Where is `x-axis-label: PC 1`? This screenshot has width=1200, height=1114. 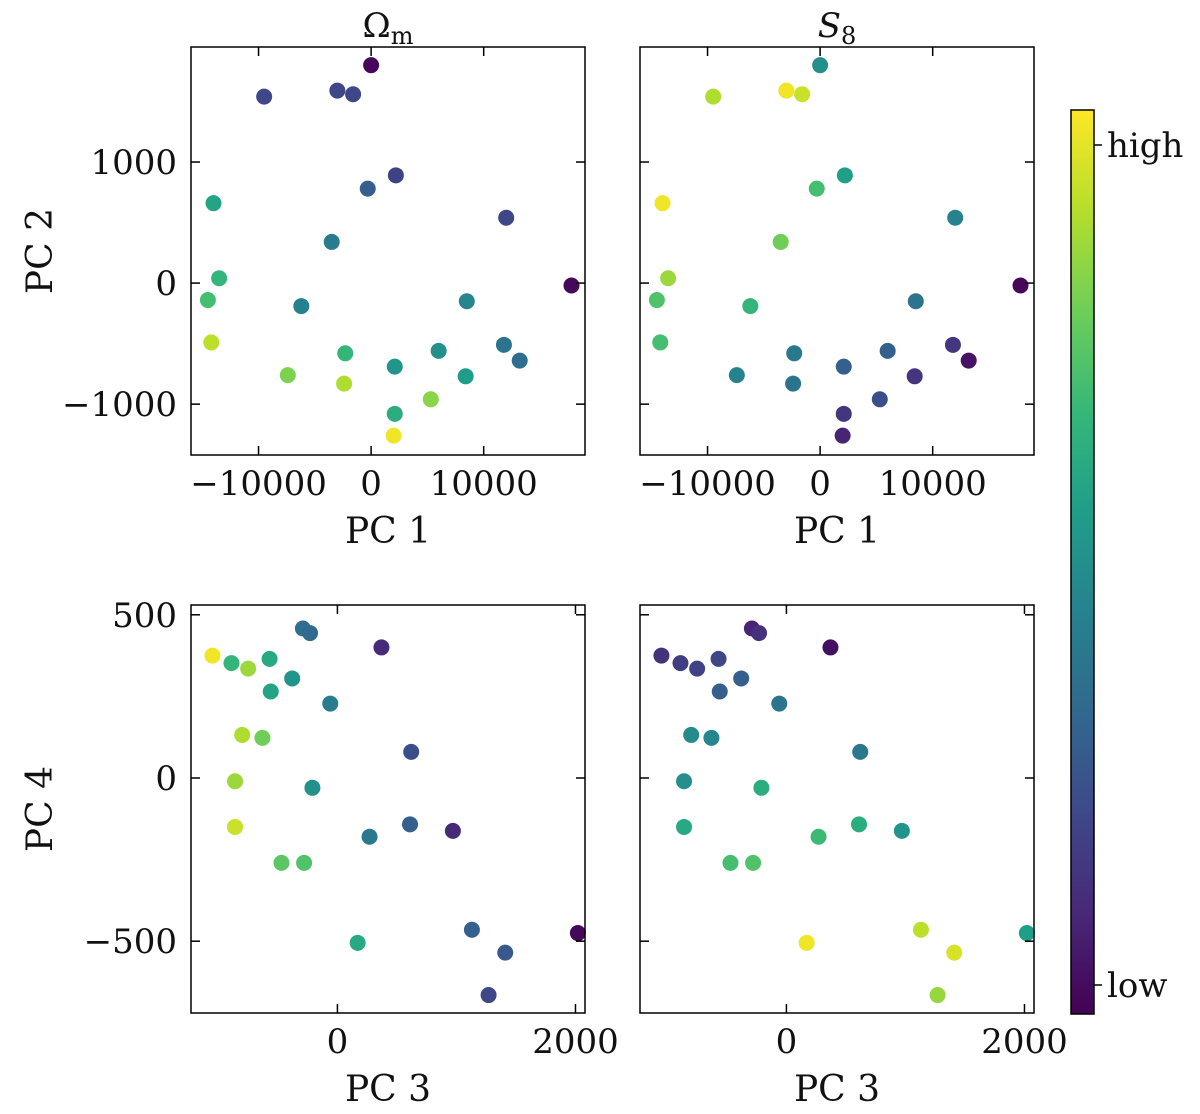 x-axis-label: PC 1 is located at coordinates (388, 531).